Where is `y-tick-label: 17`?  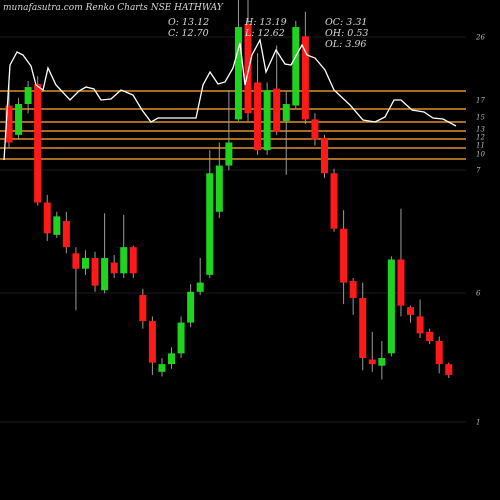 y-tick-label: 17 is located at coordinates (480, 101).